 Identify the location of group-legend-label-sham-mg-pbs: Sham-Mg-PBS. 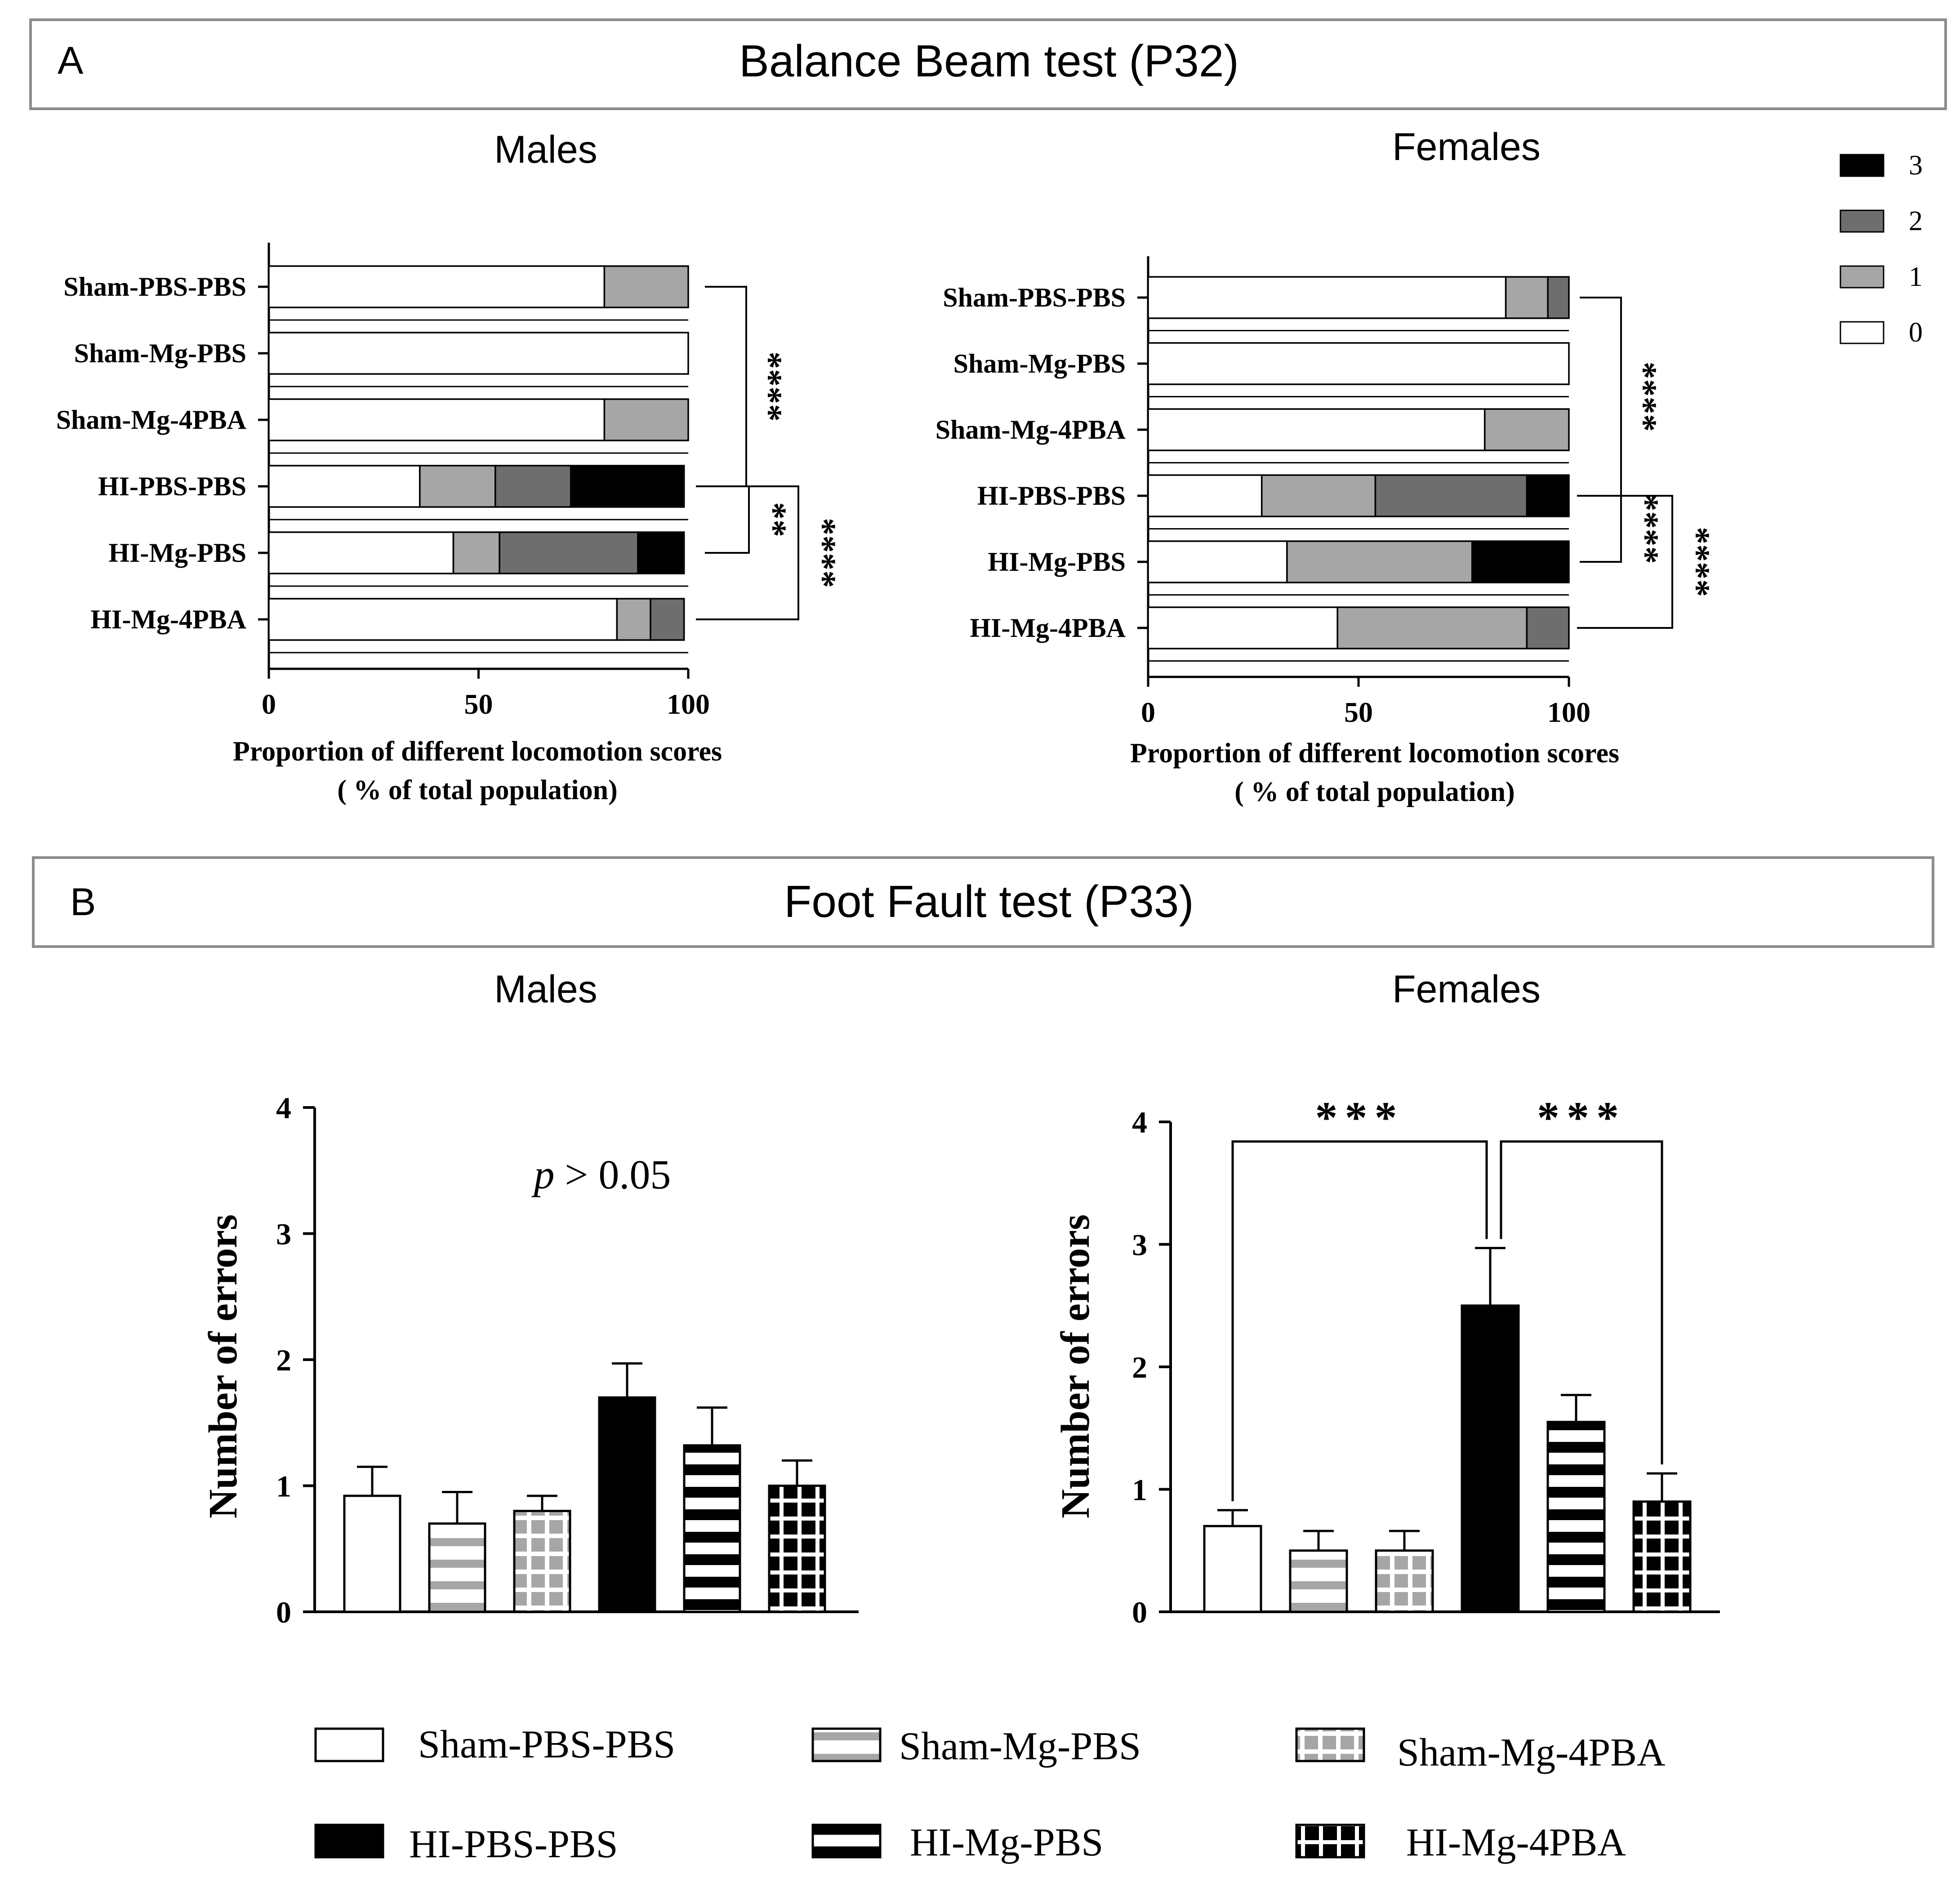
(1020, 1746).